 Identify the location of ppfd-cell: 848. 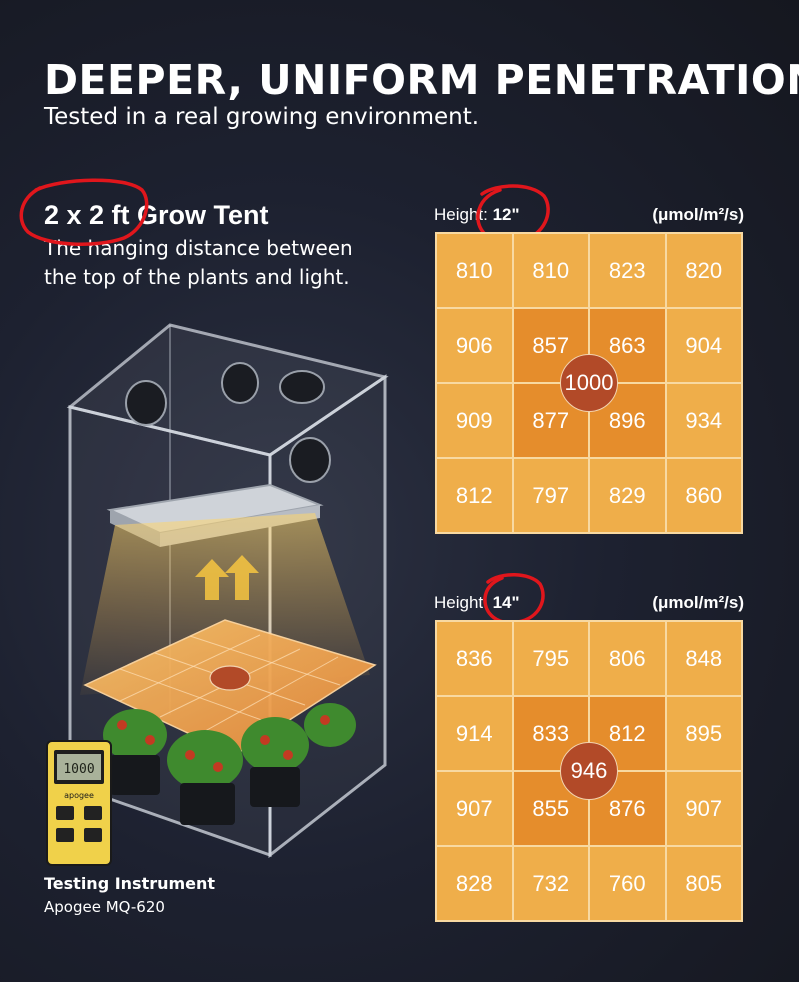
(703, 658).